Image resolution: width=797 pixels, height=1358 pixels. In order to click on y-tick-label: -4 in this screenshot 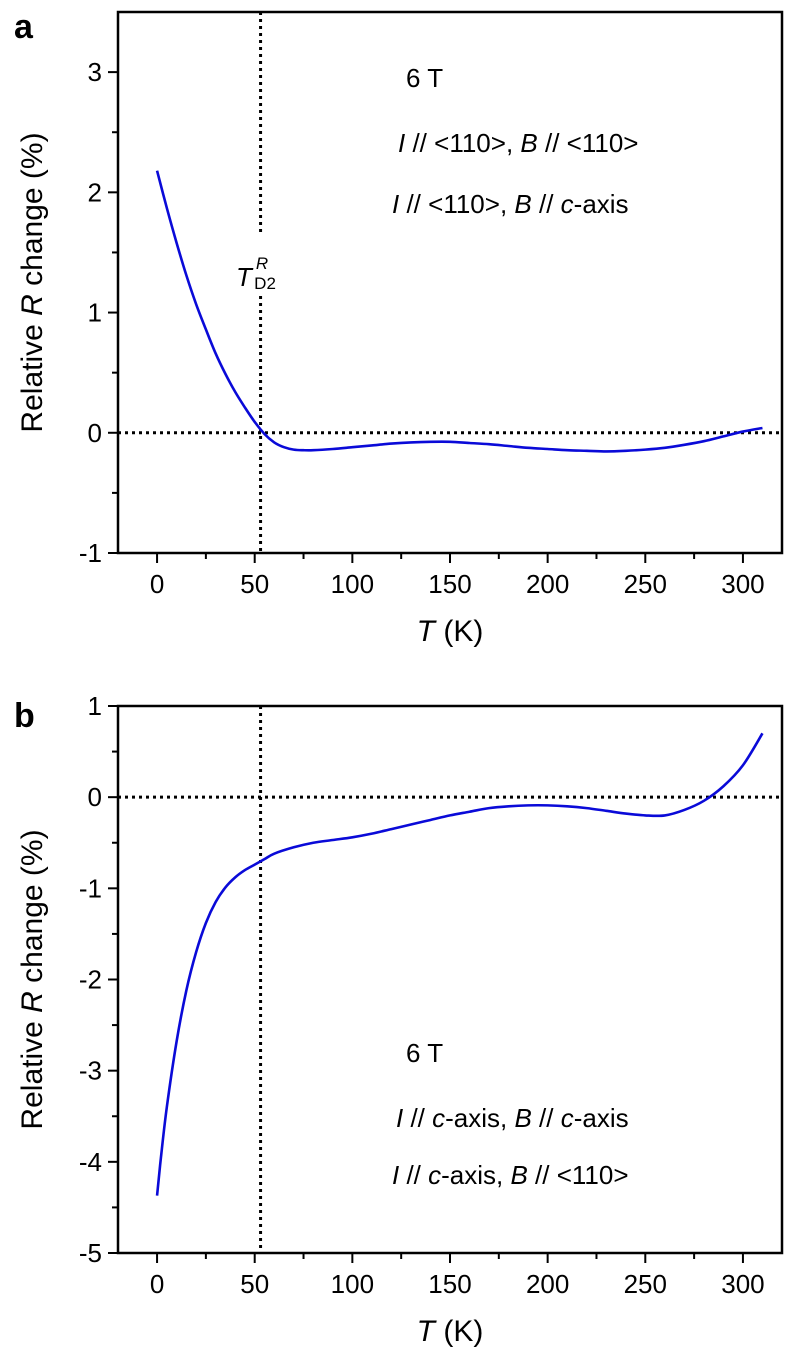, I will do `click(90, 1162)`.